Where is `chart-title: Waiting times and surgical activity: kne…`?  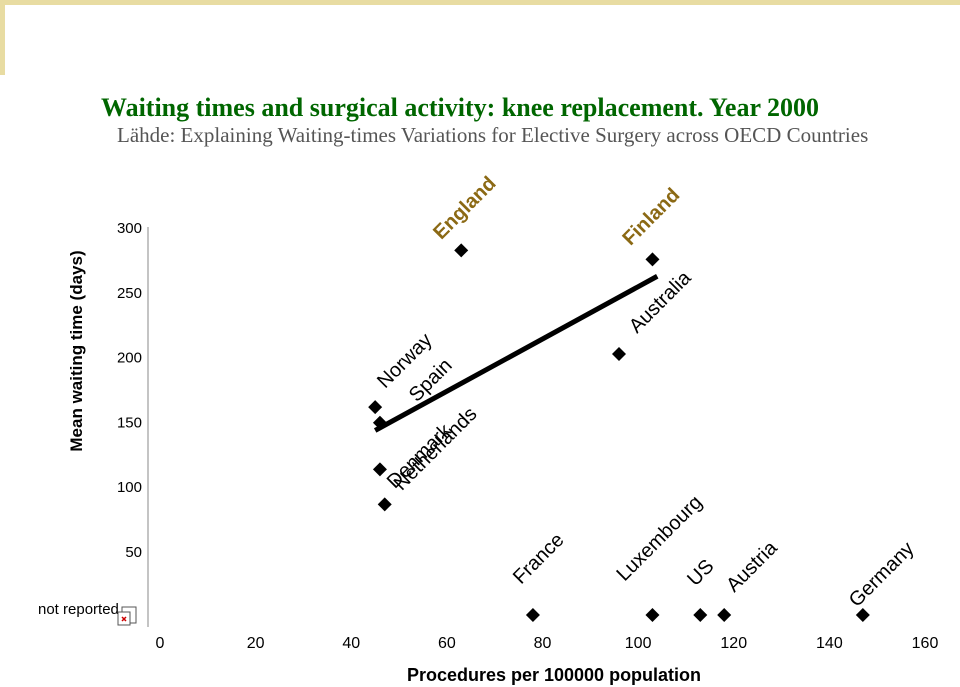 chart-title: Waiting times and surgical activity: kne… is located at coordinates (460, 107).